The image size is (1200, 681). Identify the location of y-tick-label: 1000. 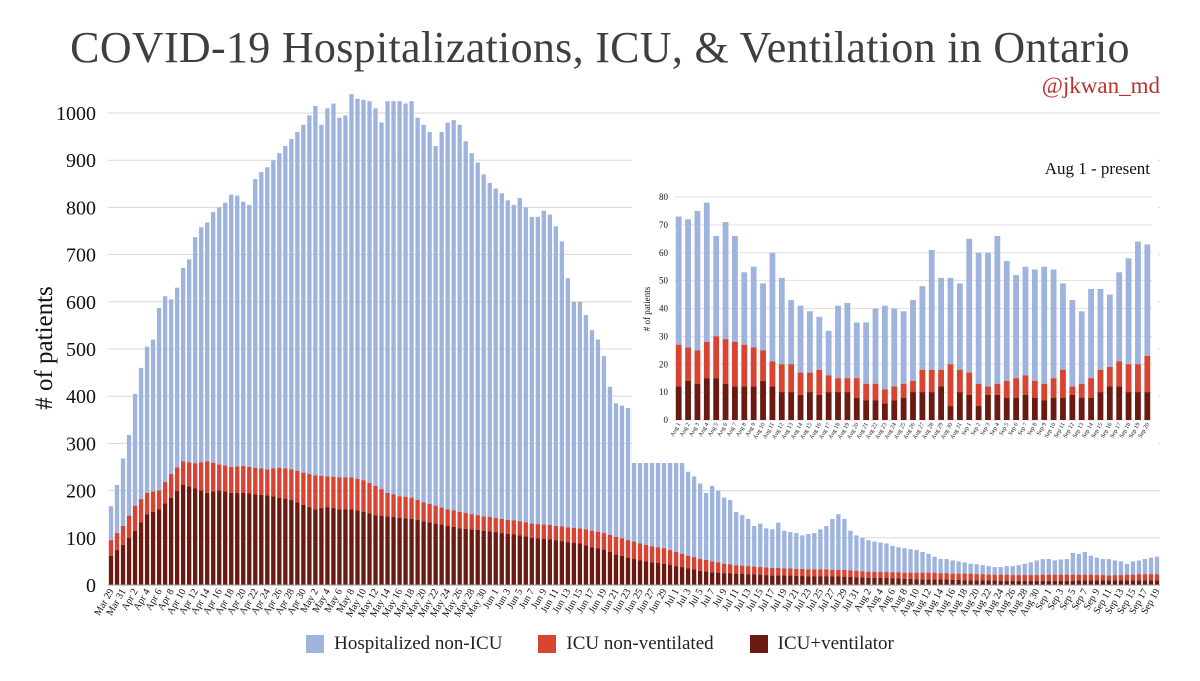
(76, 114).